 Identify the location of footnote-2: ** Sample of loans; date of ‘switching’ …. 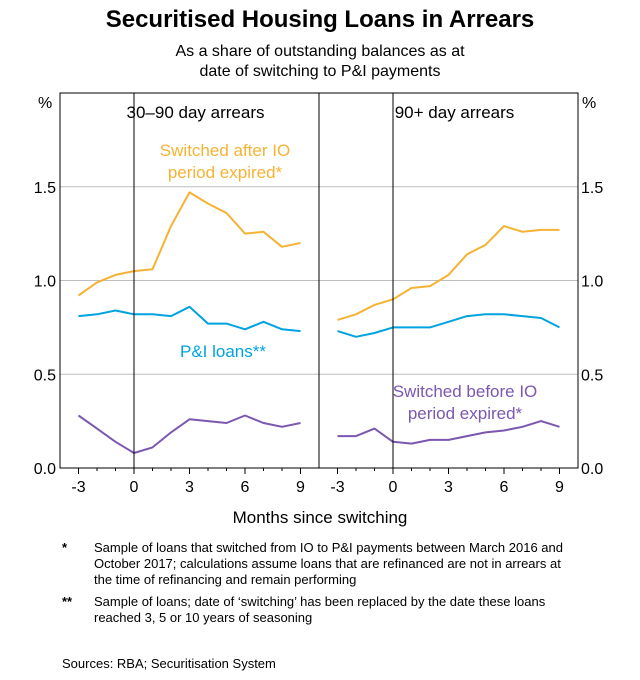
(322, 610).